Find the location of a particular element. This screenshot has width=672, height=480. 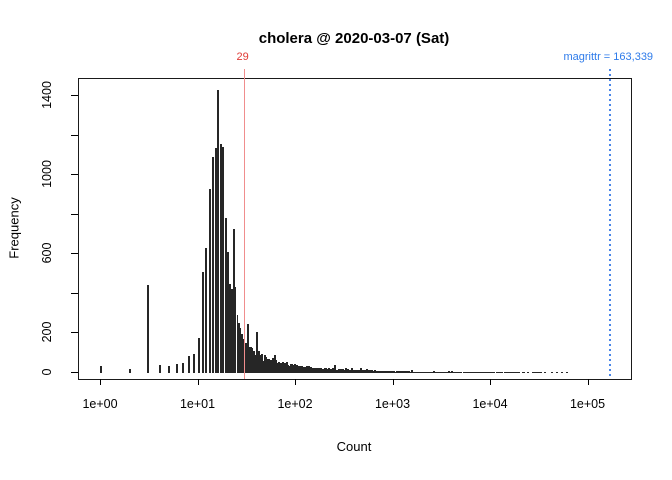

x-axis-label: Count is located at coordinates (354, 446).